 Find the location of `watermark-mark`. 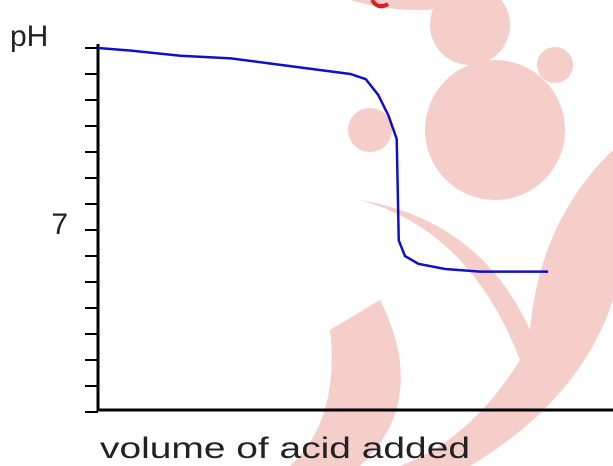

watermark-mark is located at coordinates (380, 4).